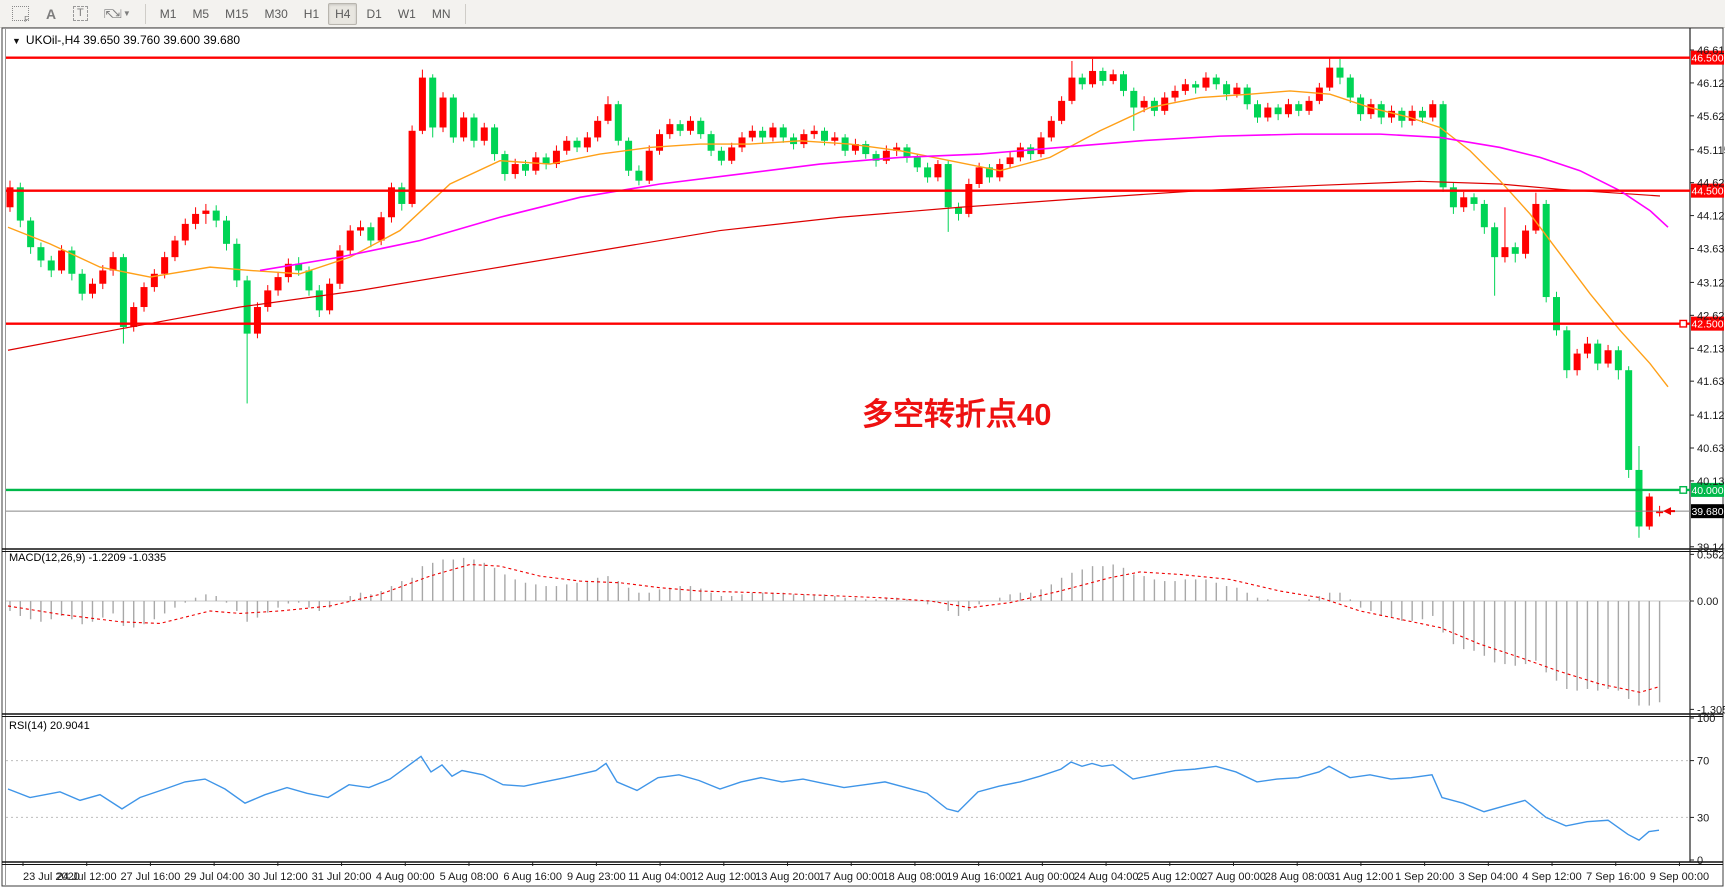 Image resolution: width=1725 pixels, height=890 pixels. I want to click on svg-text: 31 Aug 12:00, so click(1360, 877).